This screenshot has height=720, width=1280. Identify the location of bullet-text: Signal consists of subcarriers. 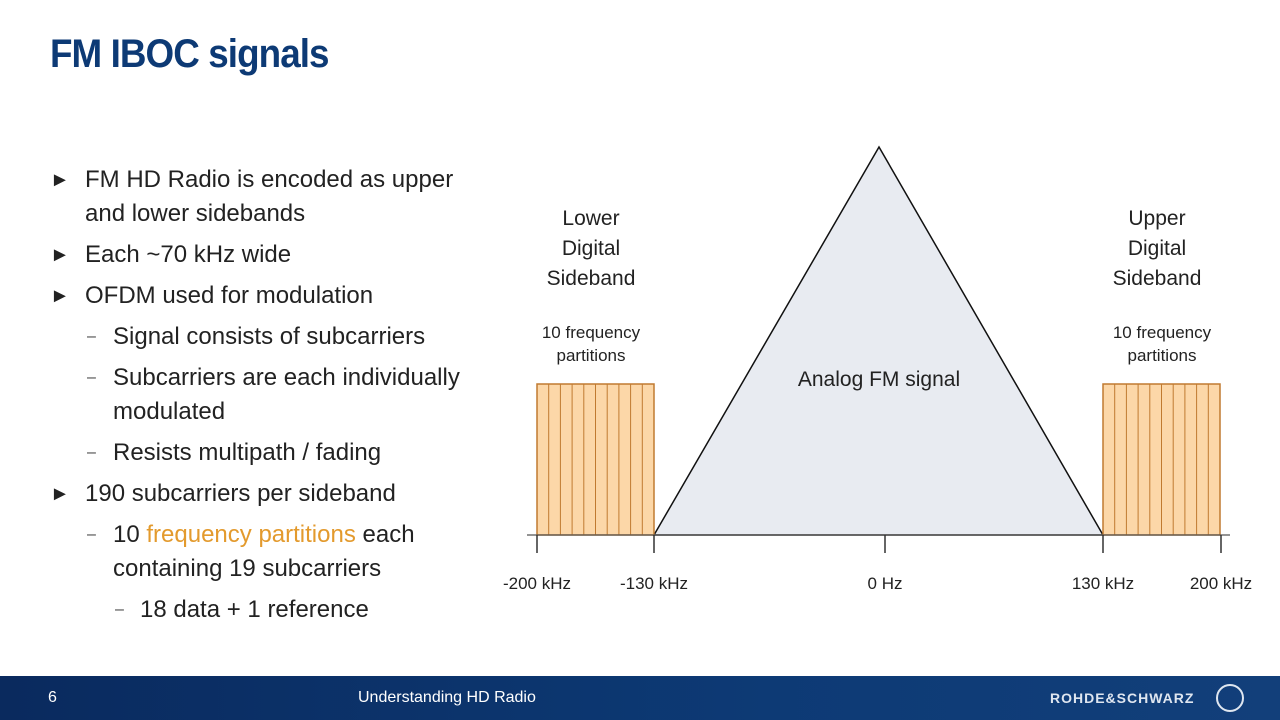
(269, 336).